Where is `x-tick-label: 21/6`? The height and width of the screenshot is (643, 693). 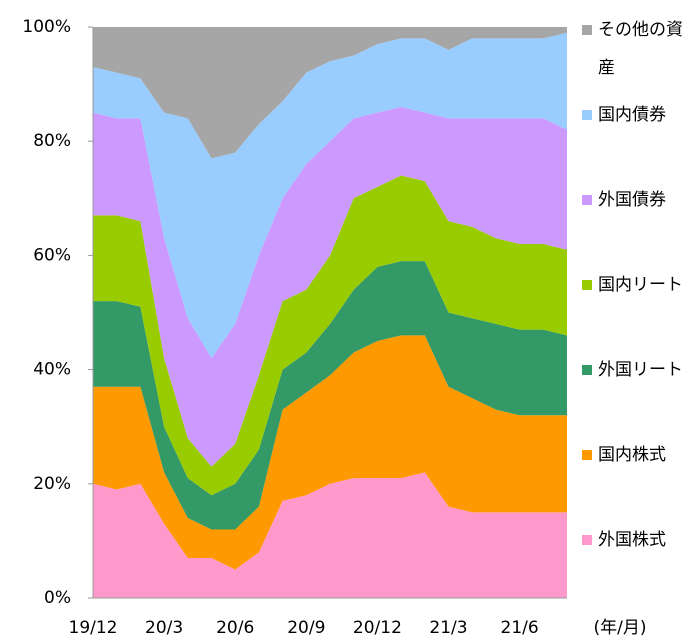
x-tick-label: 21/6 is located at coordinates (520, 628).